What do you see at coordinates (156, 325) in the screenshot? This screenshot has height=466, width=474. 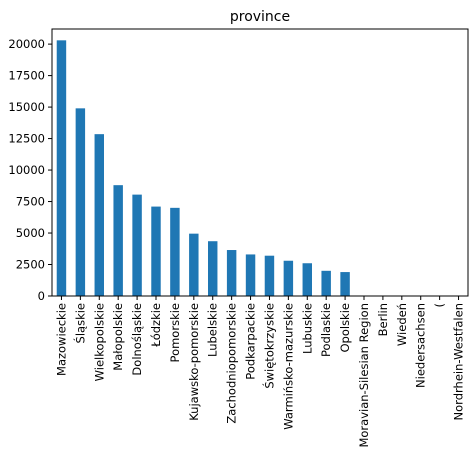 I see `x-tick-label: Łódzkie` at bounding box center [156, 325].